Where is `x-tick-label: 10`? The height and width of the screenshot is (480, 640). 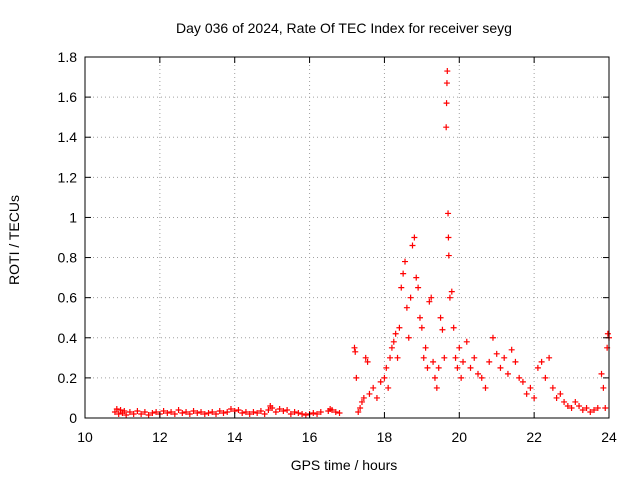 x-tick-label: 10 is located at coordinates (85, 437).